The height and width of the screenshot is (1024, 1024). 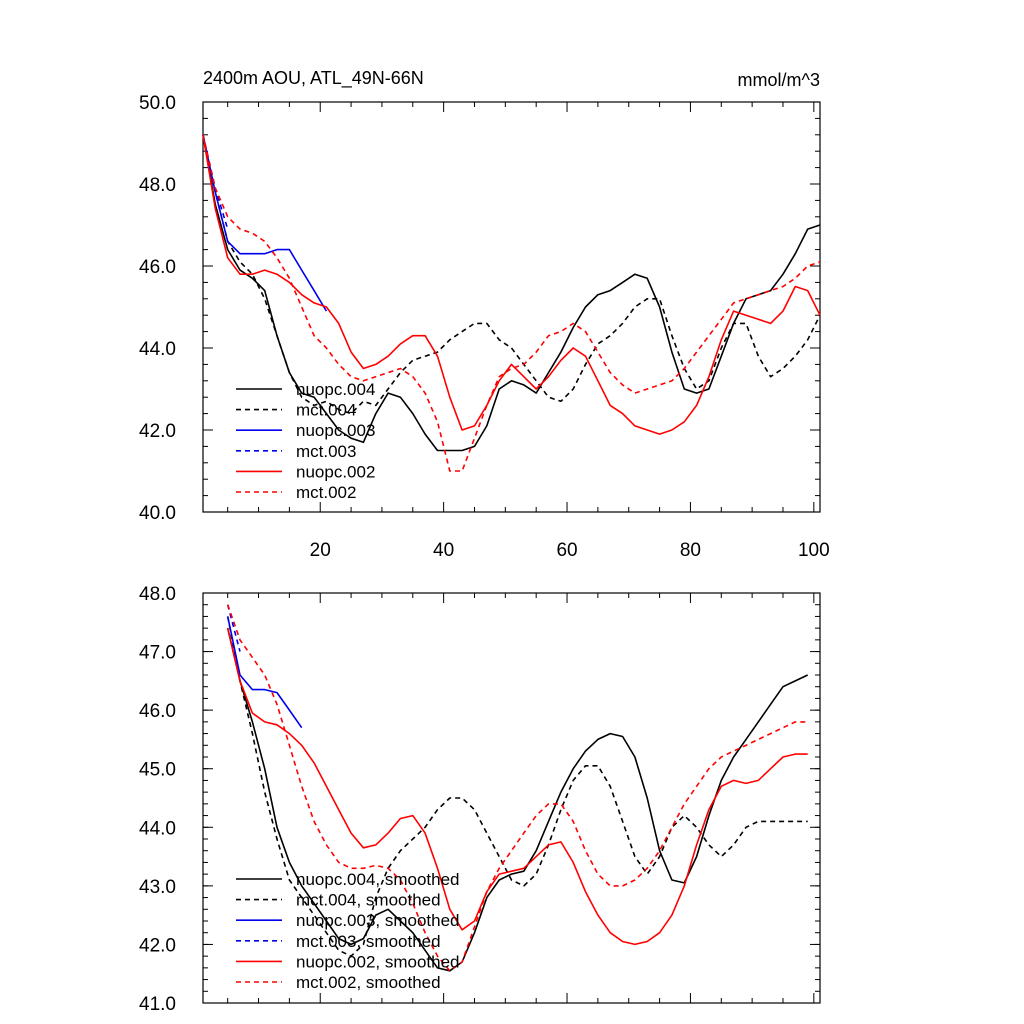 What do you see at coordinates (157, 653) in the screenshot?
I see `y-tick-label: 47.0` at bounding box center [157, 653].